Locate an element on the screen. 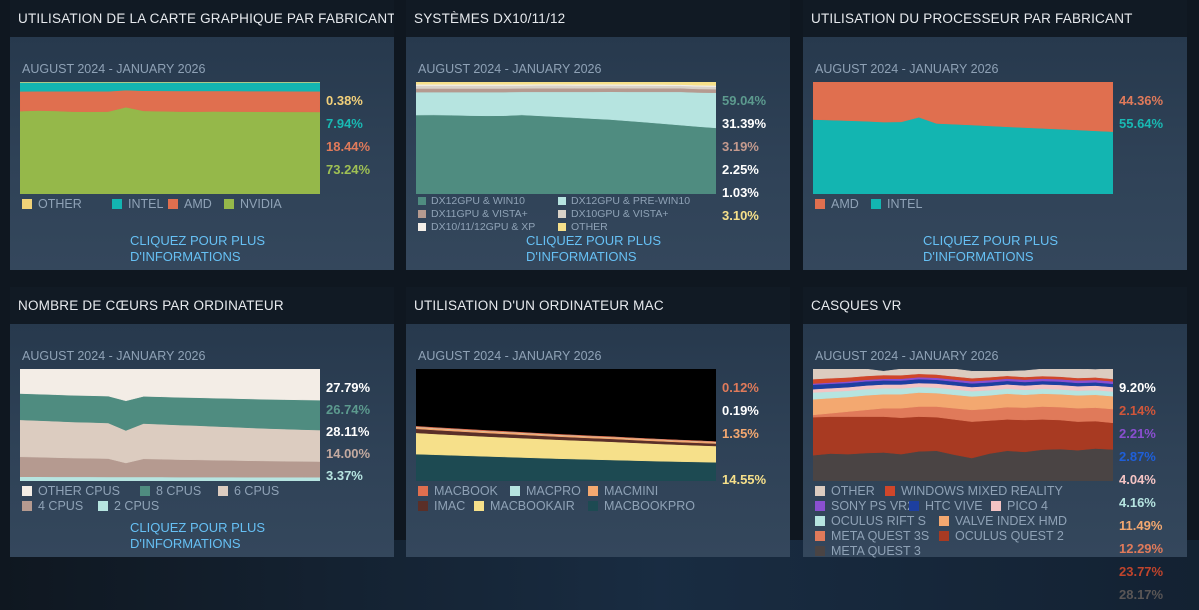 This screenshot has width=1199, height=610. legend-item: WINDOWS MIXED REALITY is located at coordinates (974, 491).